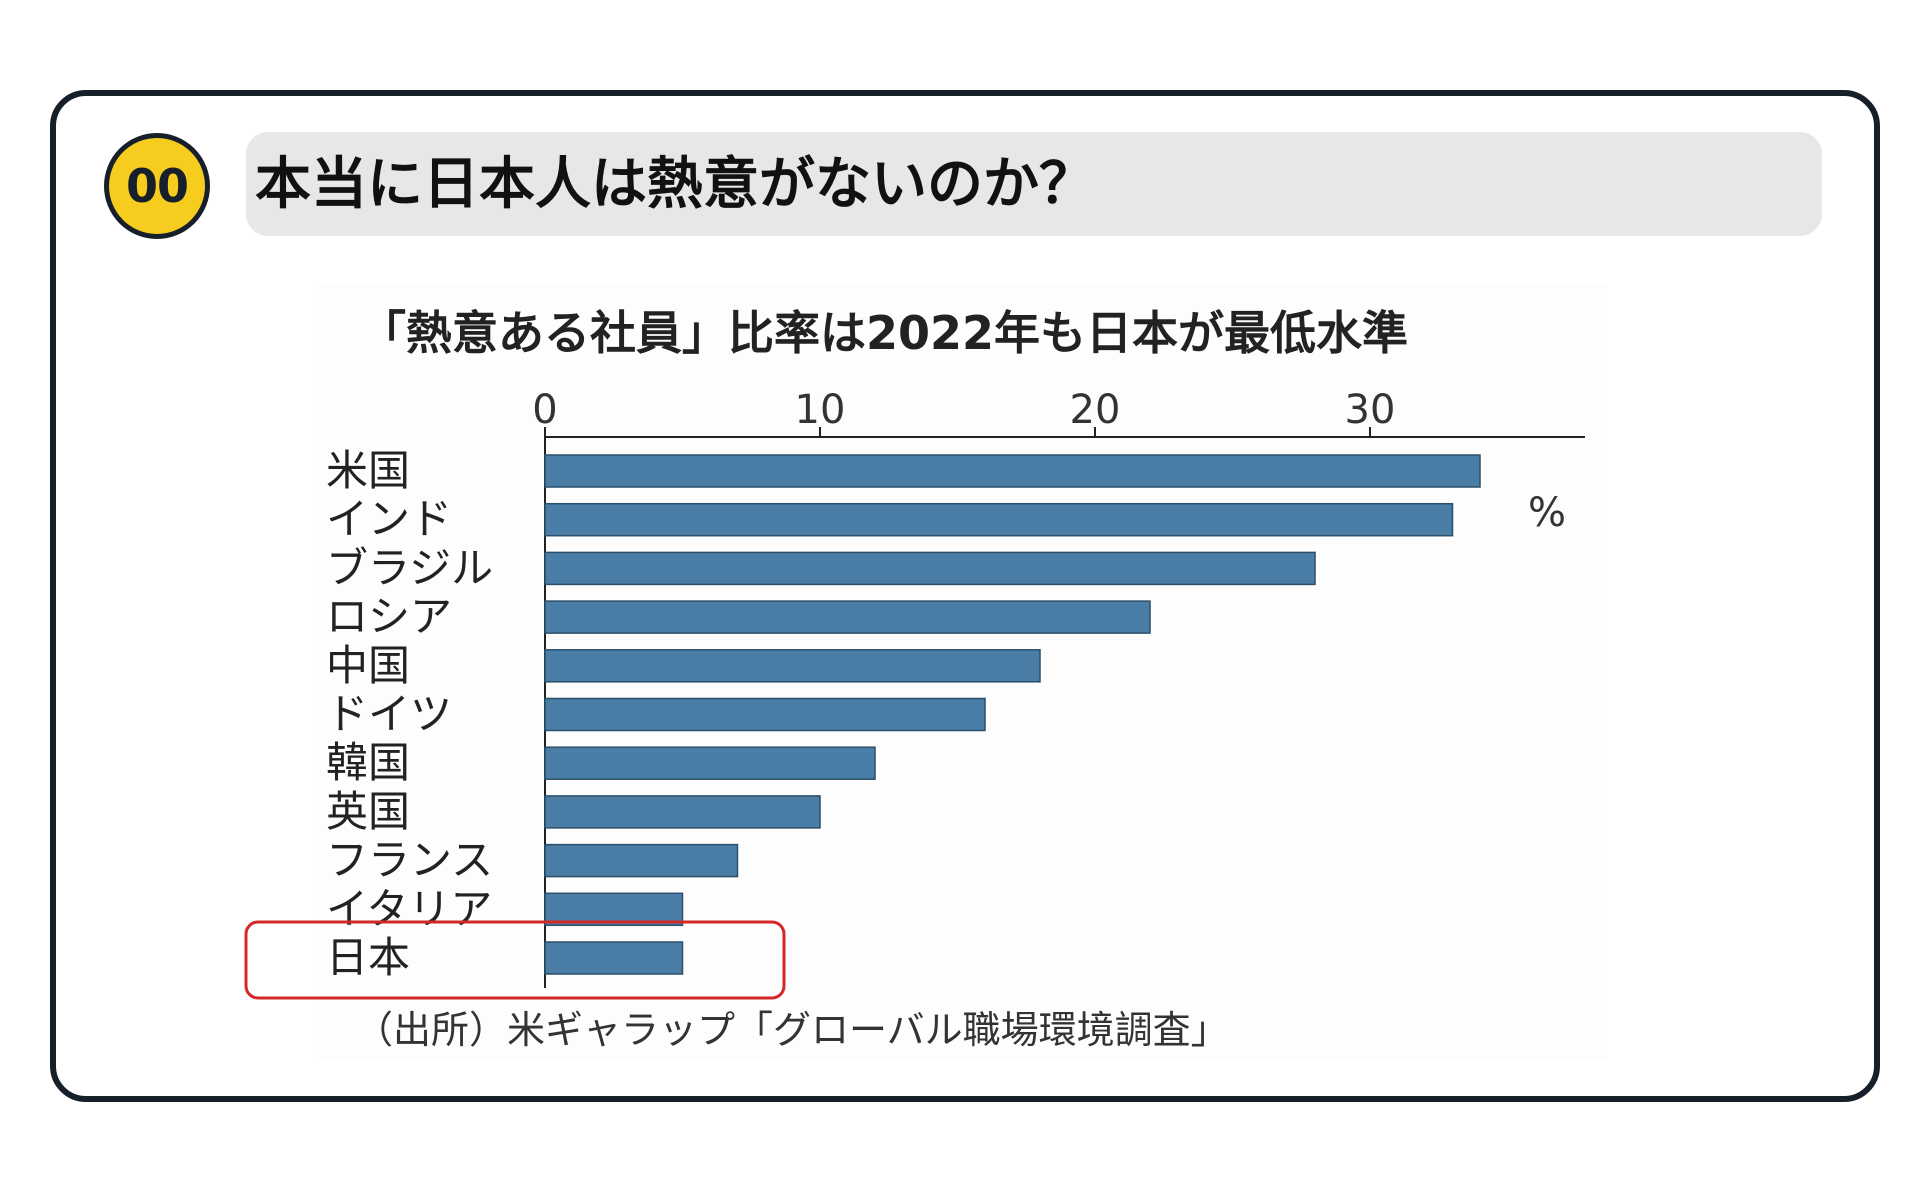  Describe the element at coordinates (368, 665) in the screenshot. I see `category-label-5: 中国` at that location.